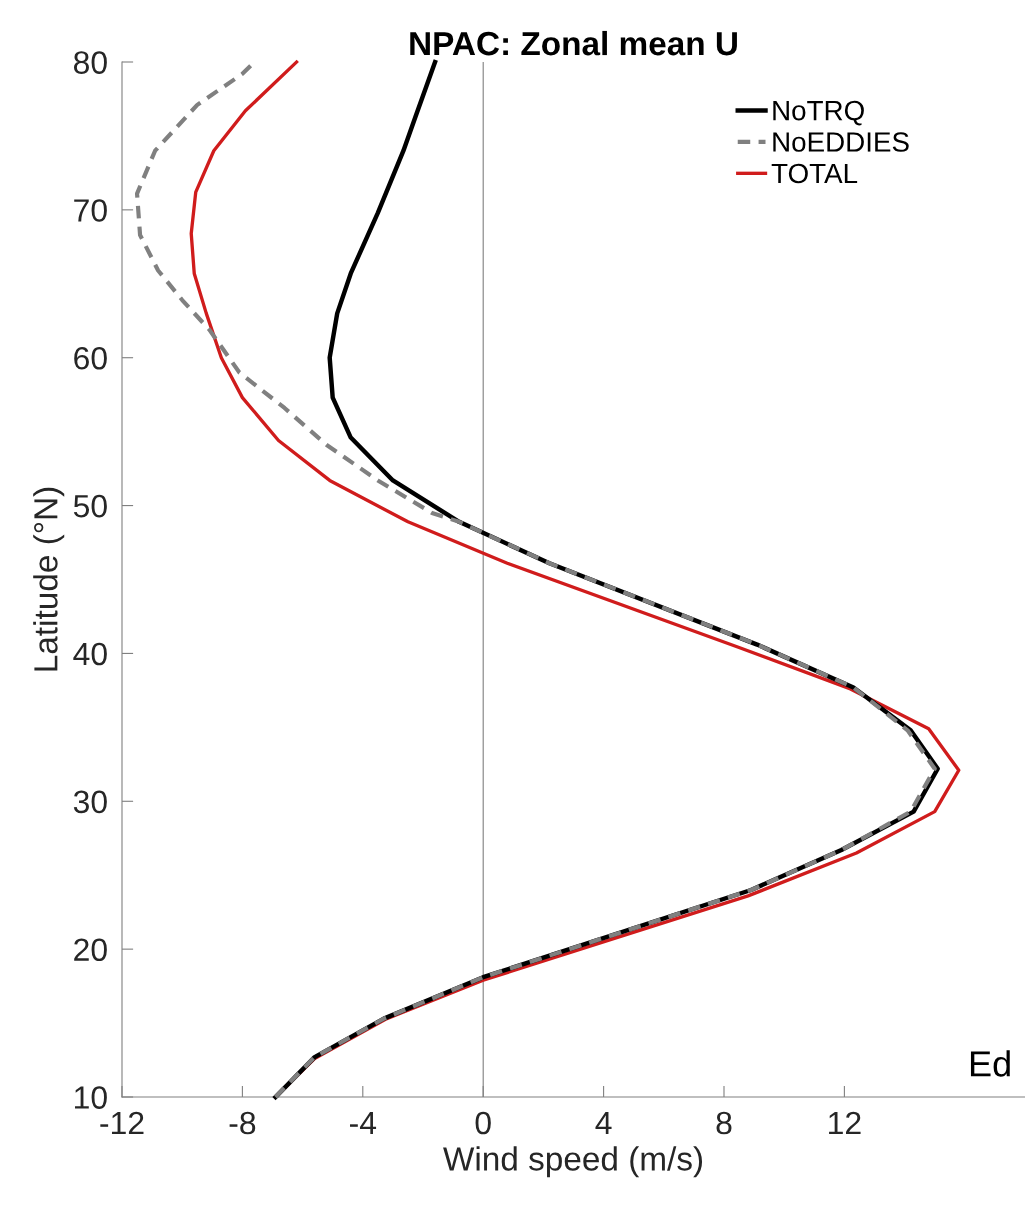 This screenshot has width=1025, height=1214. Describe the element at coordinates (90, 62) in the screenshot. I see `y-tick-label: 80` at that location.